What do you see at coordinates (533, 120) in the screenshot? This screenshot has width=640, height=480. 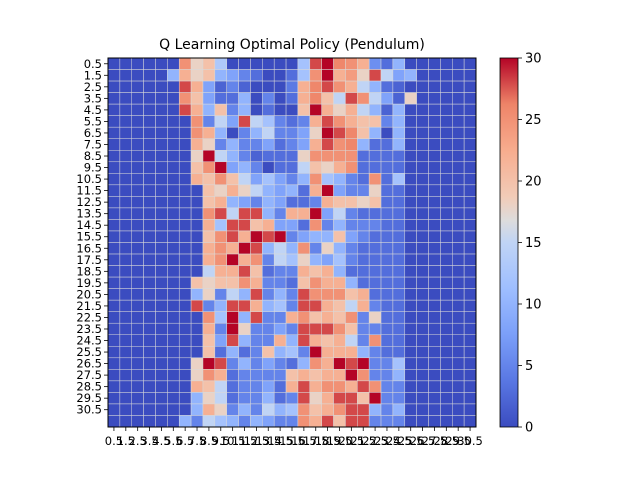 I see `colorbar-tick-label: 25` at bounding box center [533, 120].